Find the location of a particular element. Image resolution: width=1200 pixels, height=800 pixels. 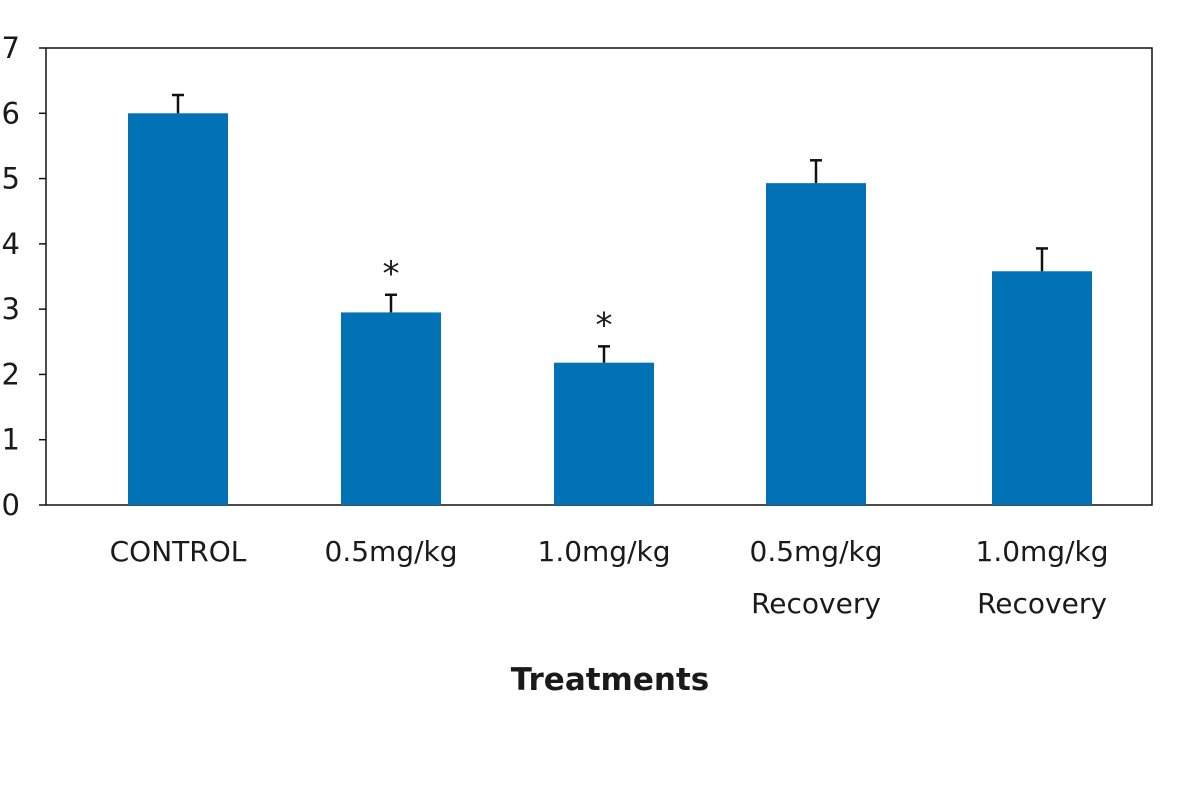

y-tick-label: 0 is located at coordinates (11, 505).